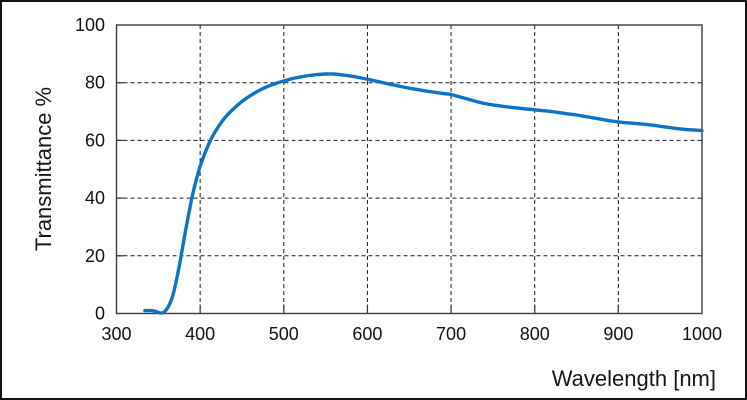 This screenshot has width=747, height=400. Describe the element at coordinates (702, 334) in the screenshot. I see `x-tick-label: 1000` at that location.